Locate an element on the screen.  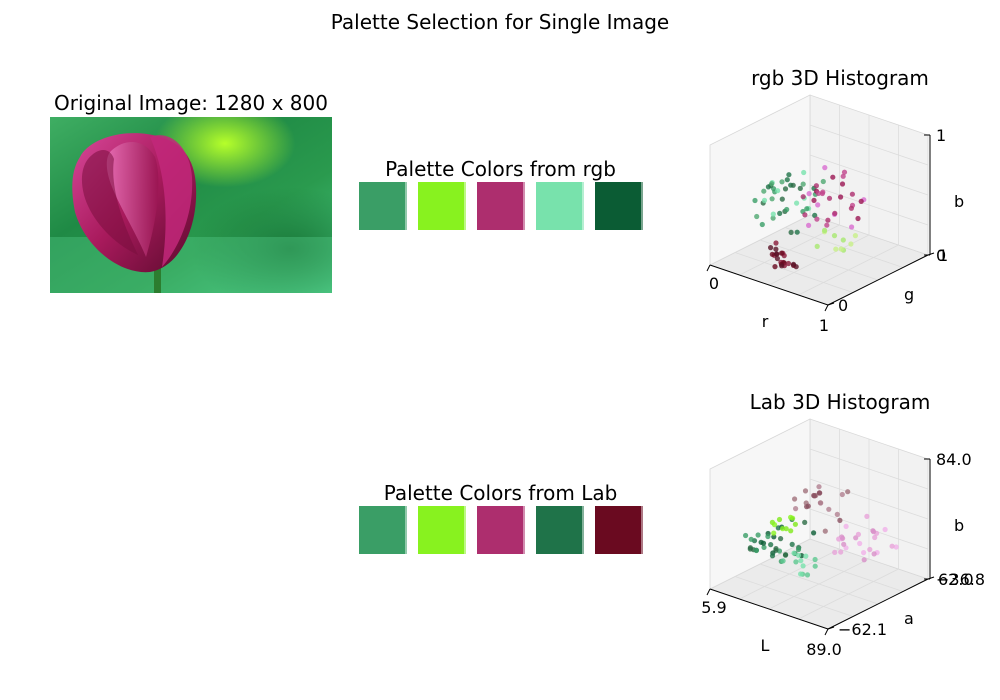
lab-z-axis-label: b is located at coordinates (959, 525).